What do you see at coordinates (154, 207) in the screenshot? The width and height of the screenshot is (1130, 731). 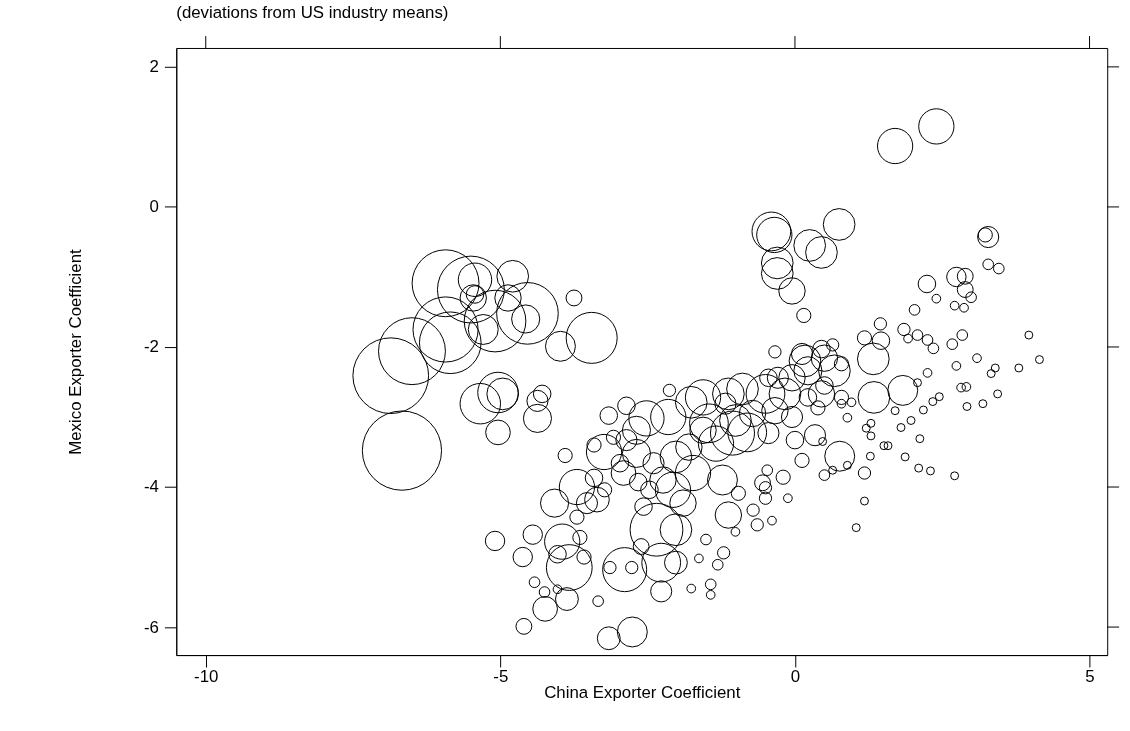 I see `y-tick-label: 0` at bounding box center [154, 207].